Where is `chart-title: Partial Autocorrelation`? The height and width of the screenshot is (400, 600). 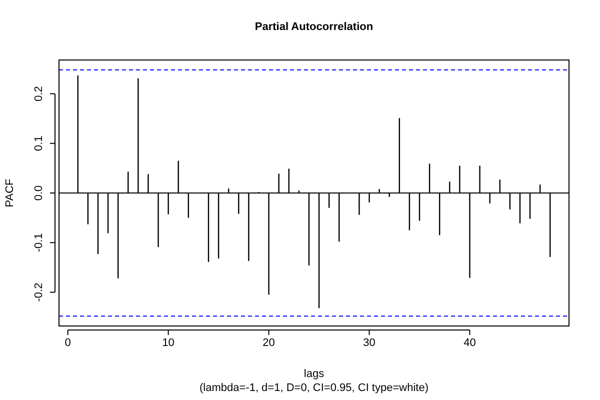
chart-title: Partial Autocorrelation is located at coordinates (314, 27).